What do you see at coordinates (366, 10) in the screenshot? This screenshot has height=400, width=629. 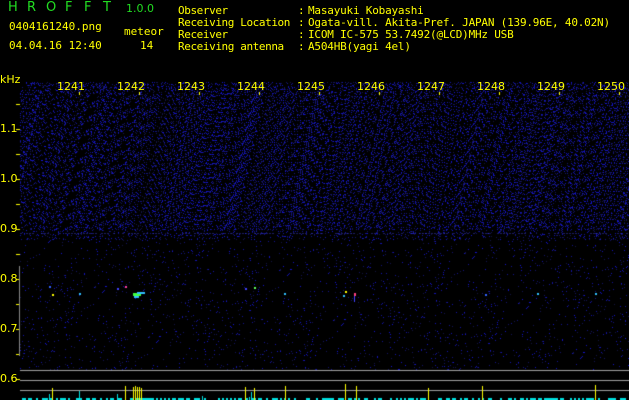 I see `observer-value: Masayuki Kobayashi` at bounding box center [366, 10].